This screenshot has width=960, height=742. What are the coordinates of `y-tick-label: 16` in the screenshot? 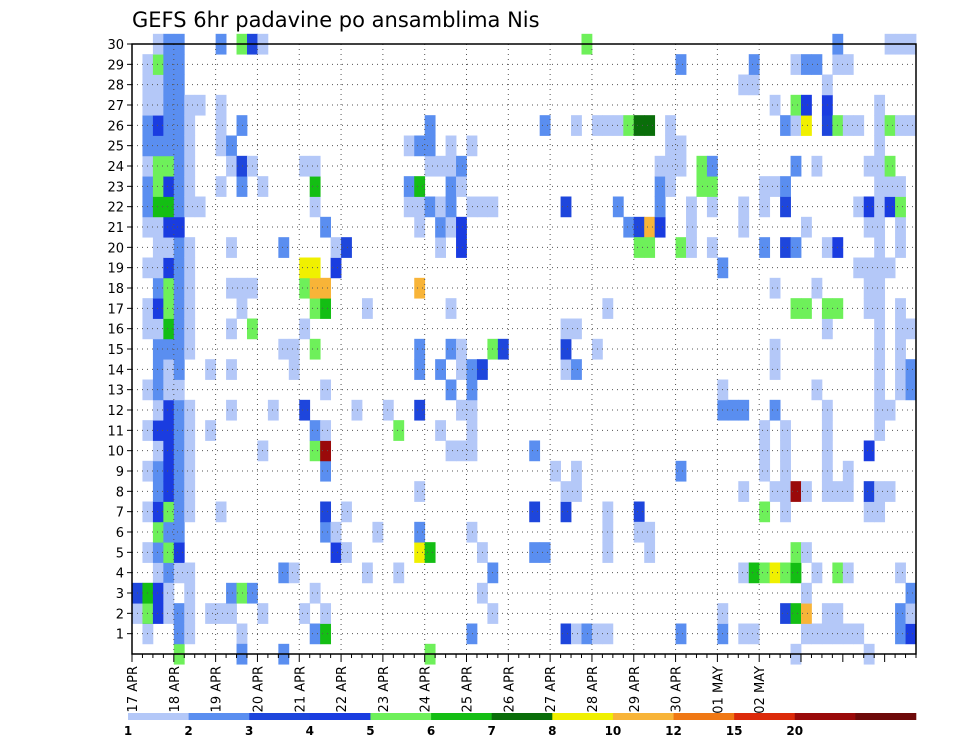 It's located at (115, 330).